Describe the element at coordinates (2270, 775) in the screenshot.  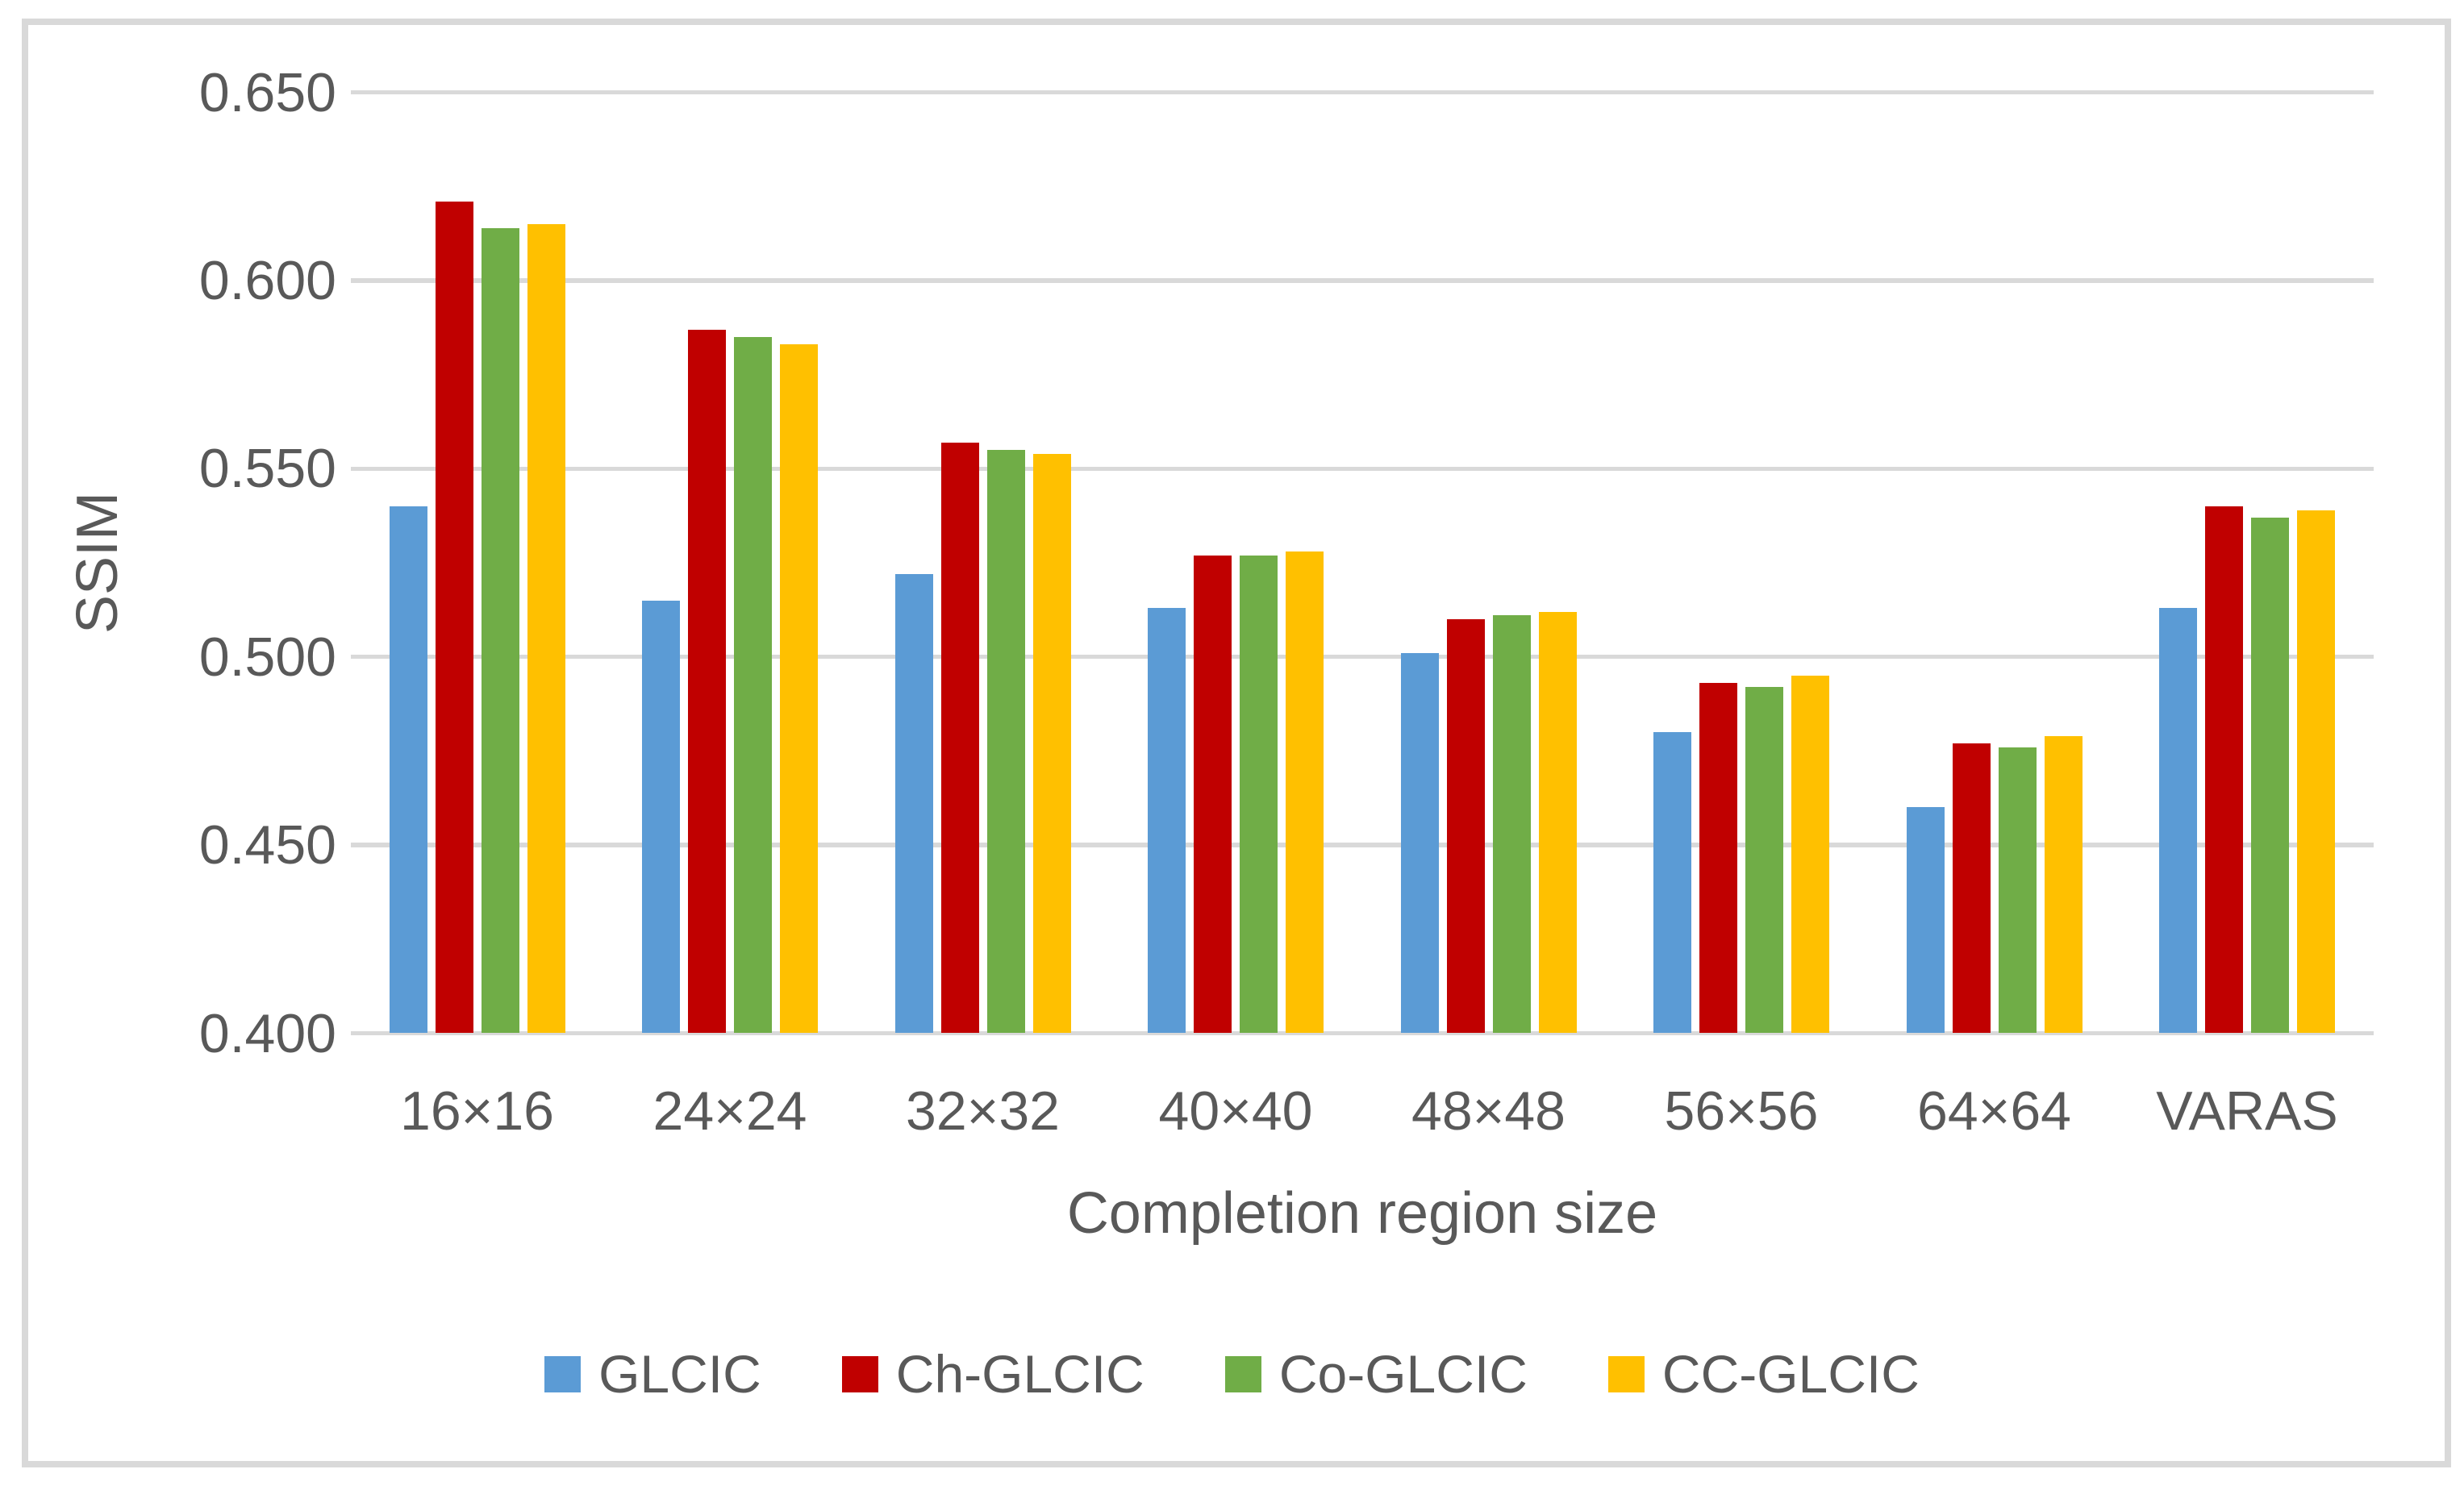
I see `bar-Co-GLCIC-VARAS` at that location.